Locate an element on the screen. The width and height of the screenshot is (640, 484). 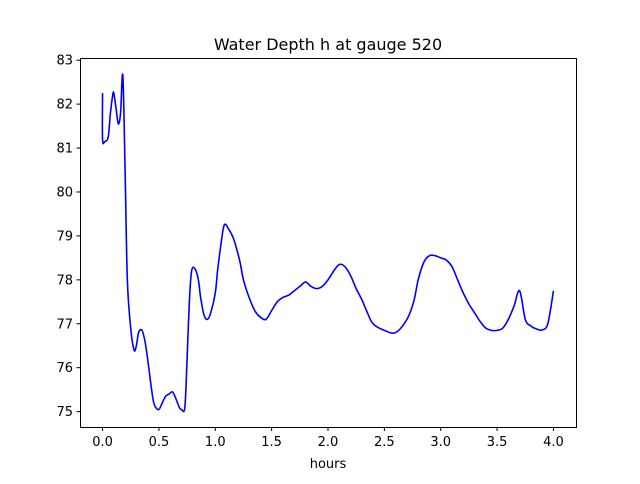
x-tick-label: 0.0 is located at coordinates (102, 442).